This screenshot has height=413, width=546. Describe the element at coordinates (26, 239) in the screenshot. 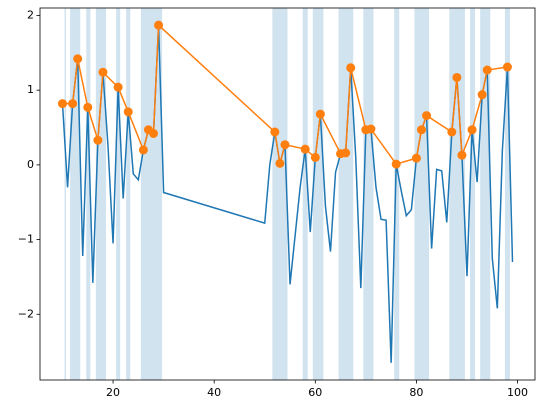

I see `y-tick-label: −1` at that location.